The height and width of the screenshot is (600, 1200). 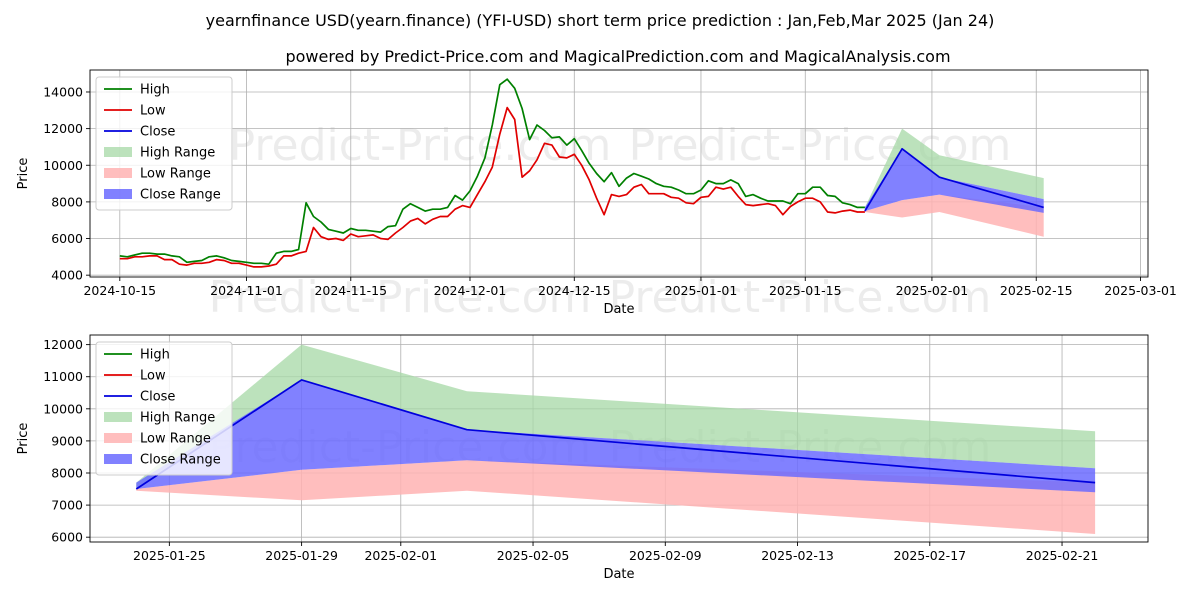 What do you see at coordinates (67, 440) in the screenshot?
I see `bottom-y-tick-label-3: 9000` at bounding box center [67, 440].